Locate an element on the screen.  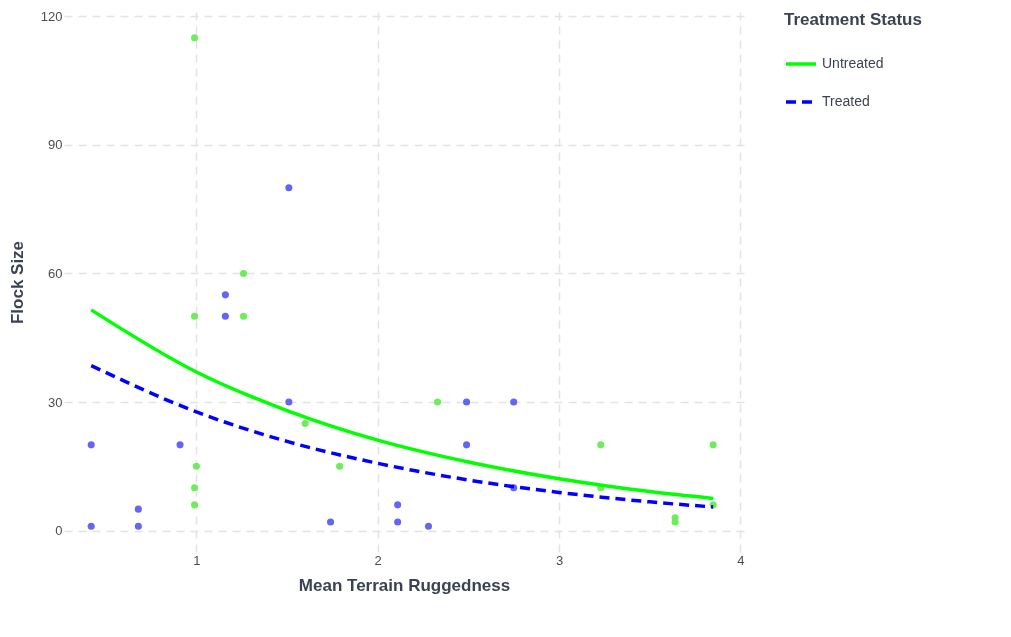
x-tick-label: 1 is located at coordinates (197, 560).